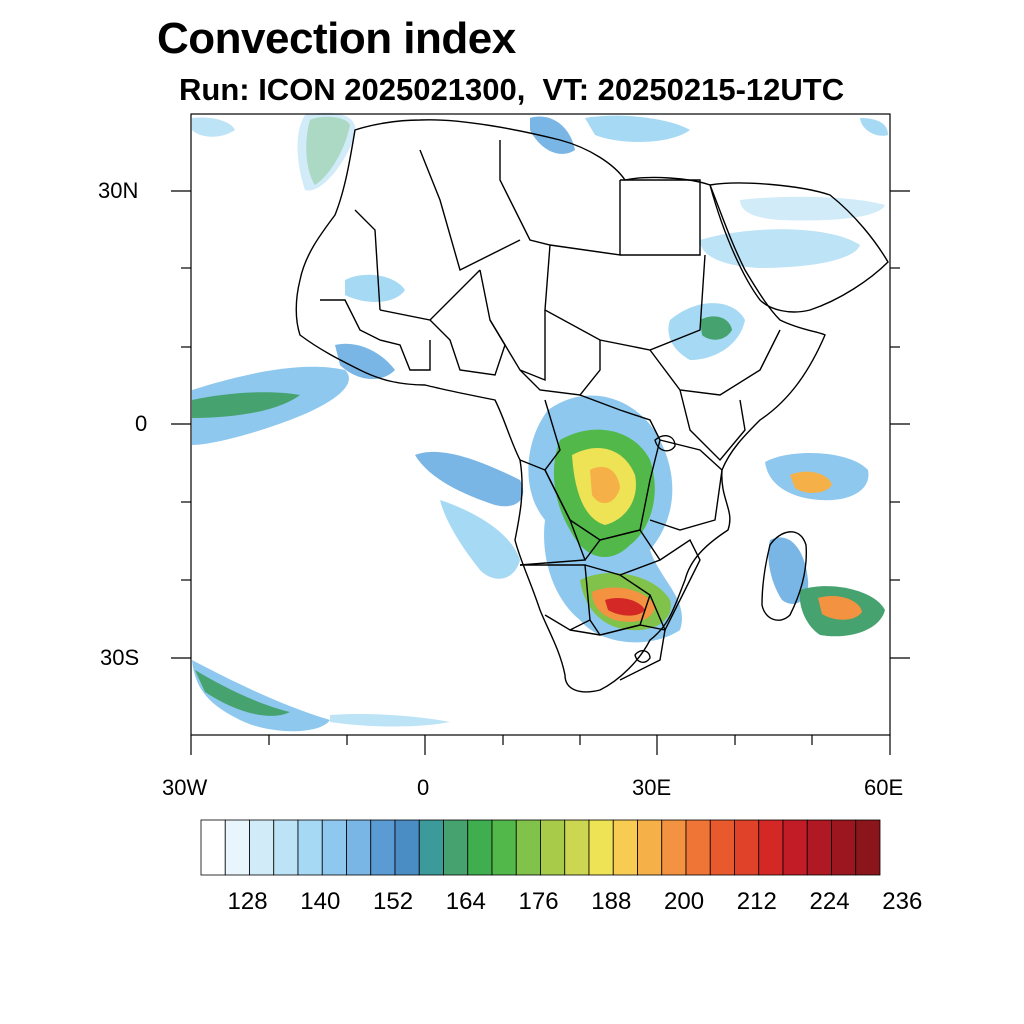 This screenshot has height=1024, width=1024. What do you see at coordinates (375, 335) in the screenshot?
I see `border-west-coast-states` at bounding box center [375, 335].